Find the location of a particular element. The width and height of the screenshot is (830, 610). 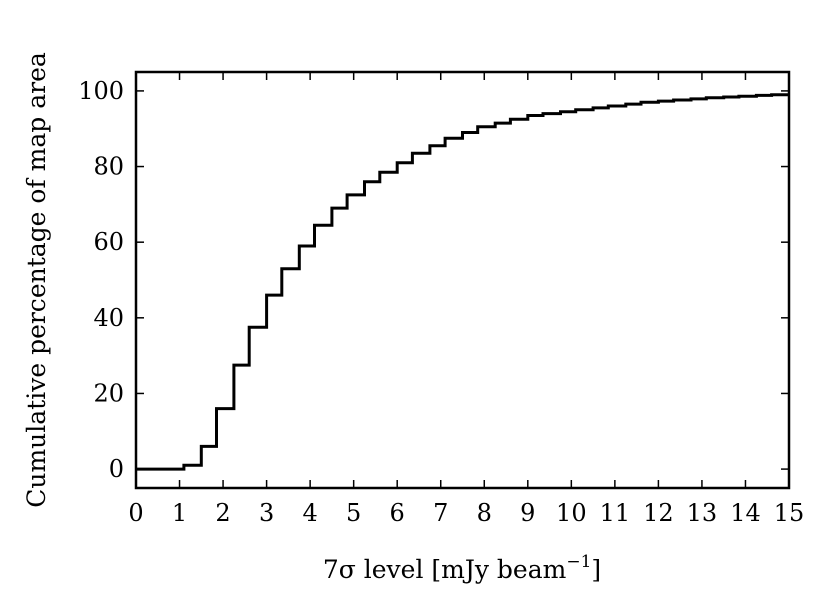

x-tick-labels: 0 1 2 3 4 5 6 7 8 9 10 11 12 13 14 15 is located at coordinates (466, 513).